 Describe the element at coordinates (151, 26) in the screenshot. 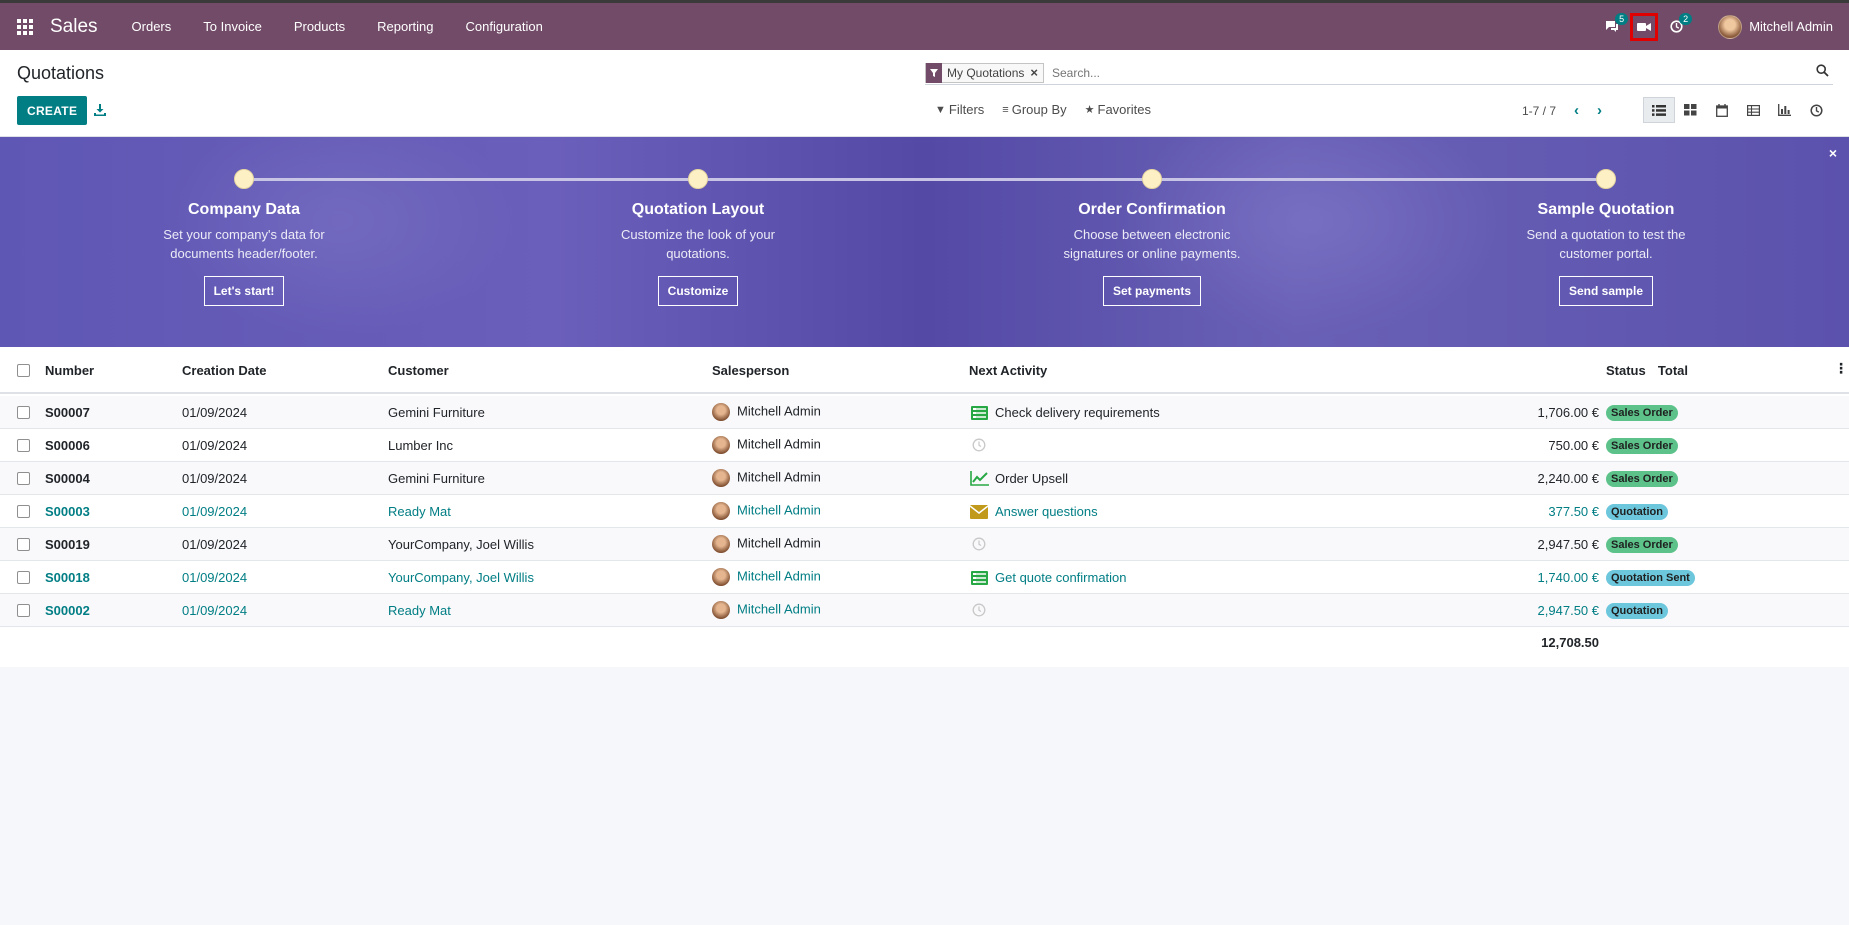

I see `menu-orders: Orders` at that location.